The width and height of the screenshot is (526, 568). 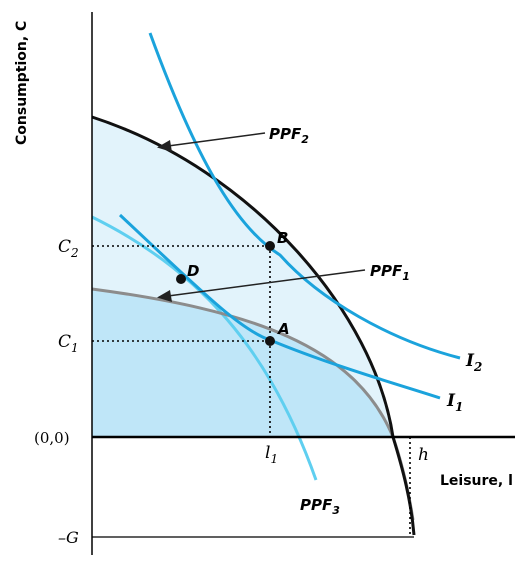 What do you see at coordinates (22, 83) in the screenshot?
I see `y-axis-title: Consumption, C` at bounding box center [22, 83].